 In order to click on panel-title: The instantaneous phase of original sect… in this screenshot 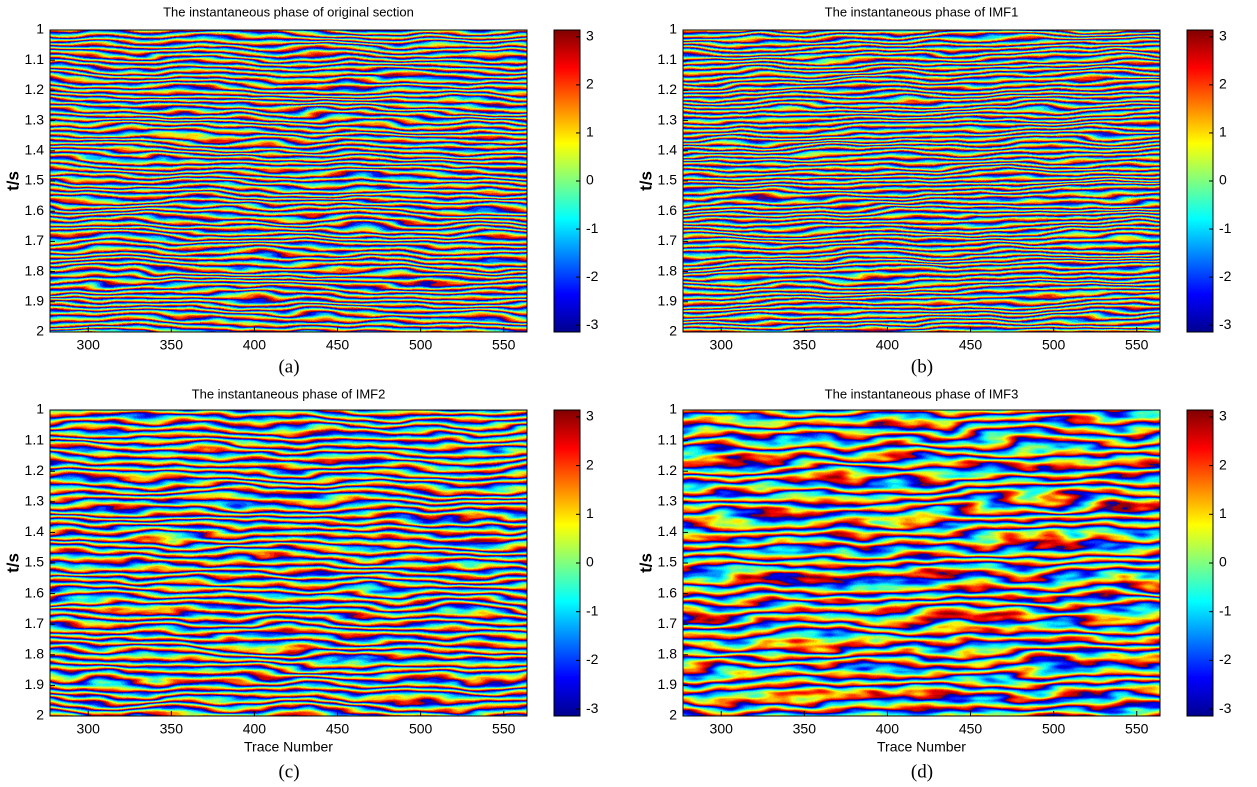, I will do `click(288, 11)`.